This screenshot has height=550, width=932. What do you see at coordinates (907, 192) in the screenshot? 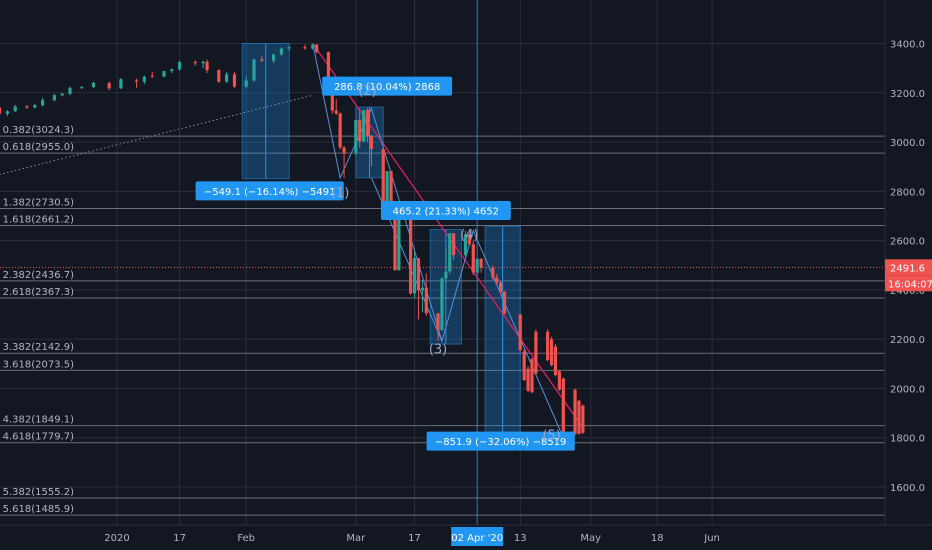
I see `price-tick-label: 2800.0` at bounding box center [907, 192].